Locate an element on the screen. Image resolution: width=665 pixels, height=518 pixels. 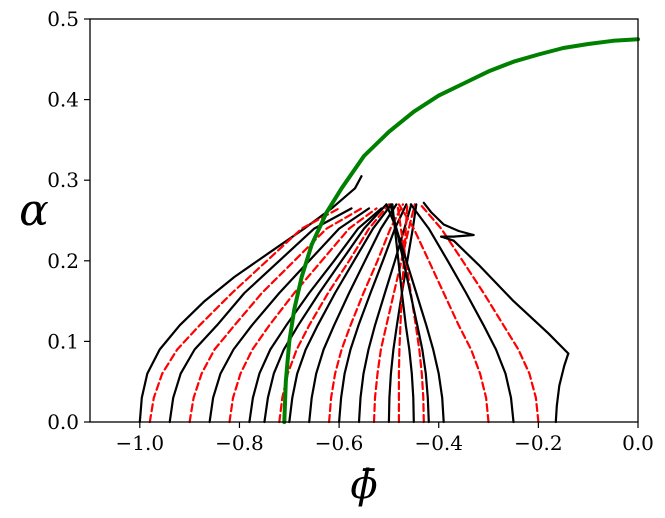
series-line-20-solid is located at coordinates (415, 313).